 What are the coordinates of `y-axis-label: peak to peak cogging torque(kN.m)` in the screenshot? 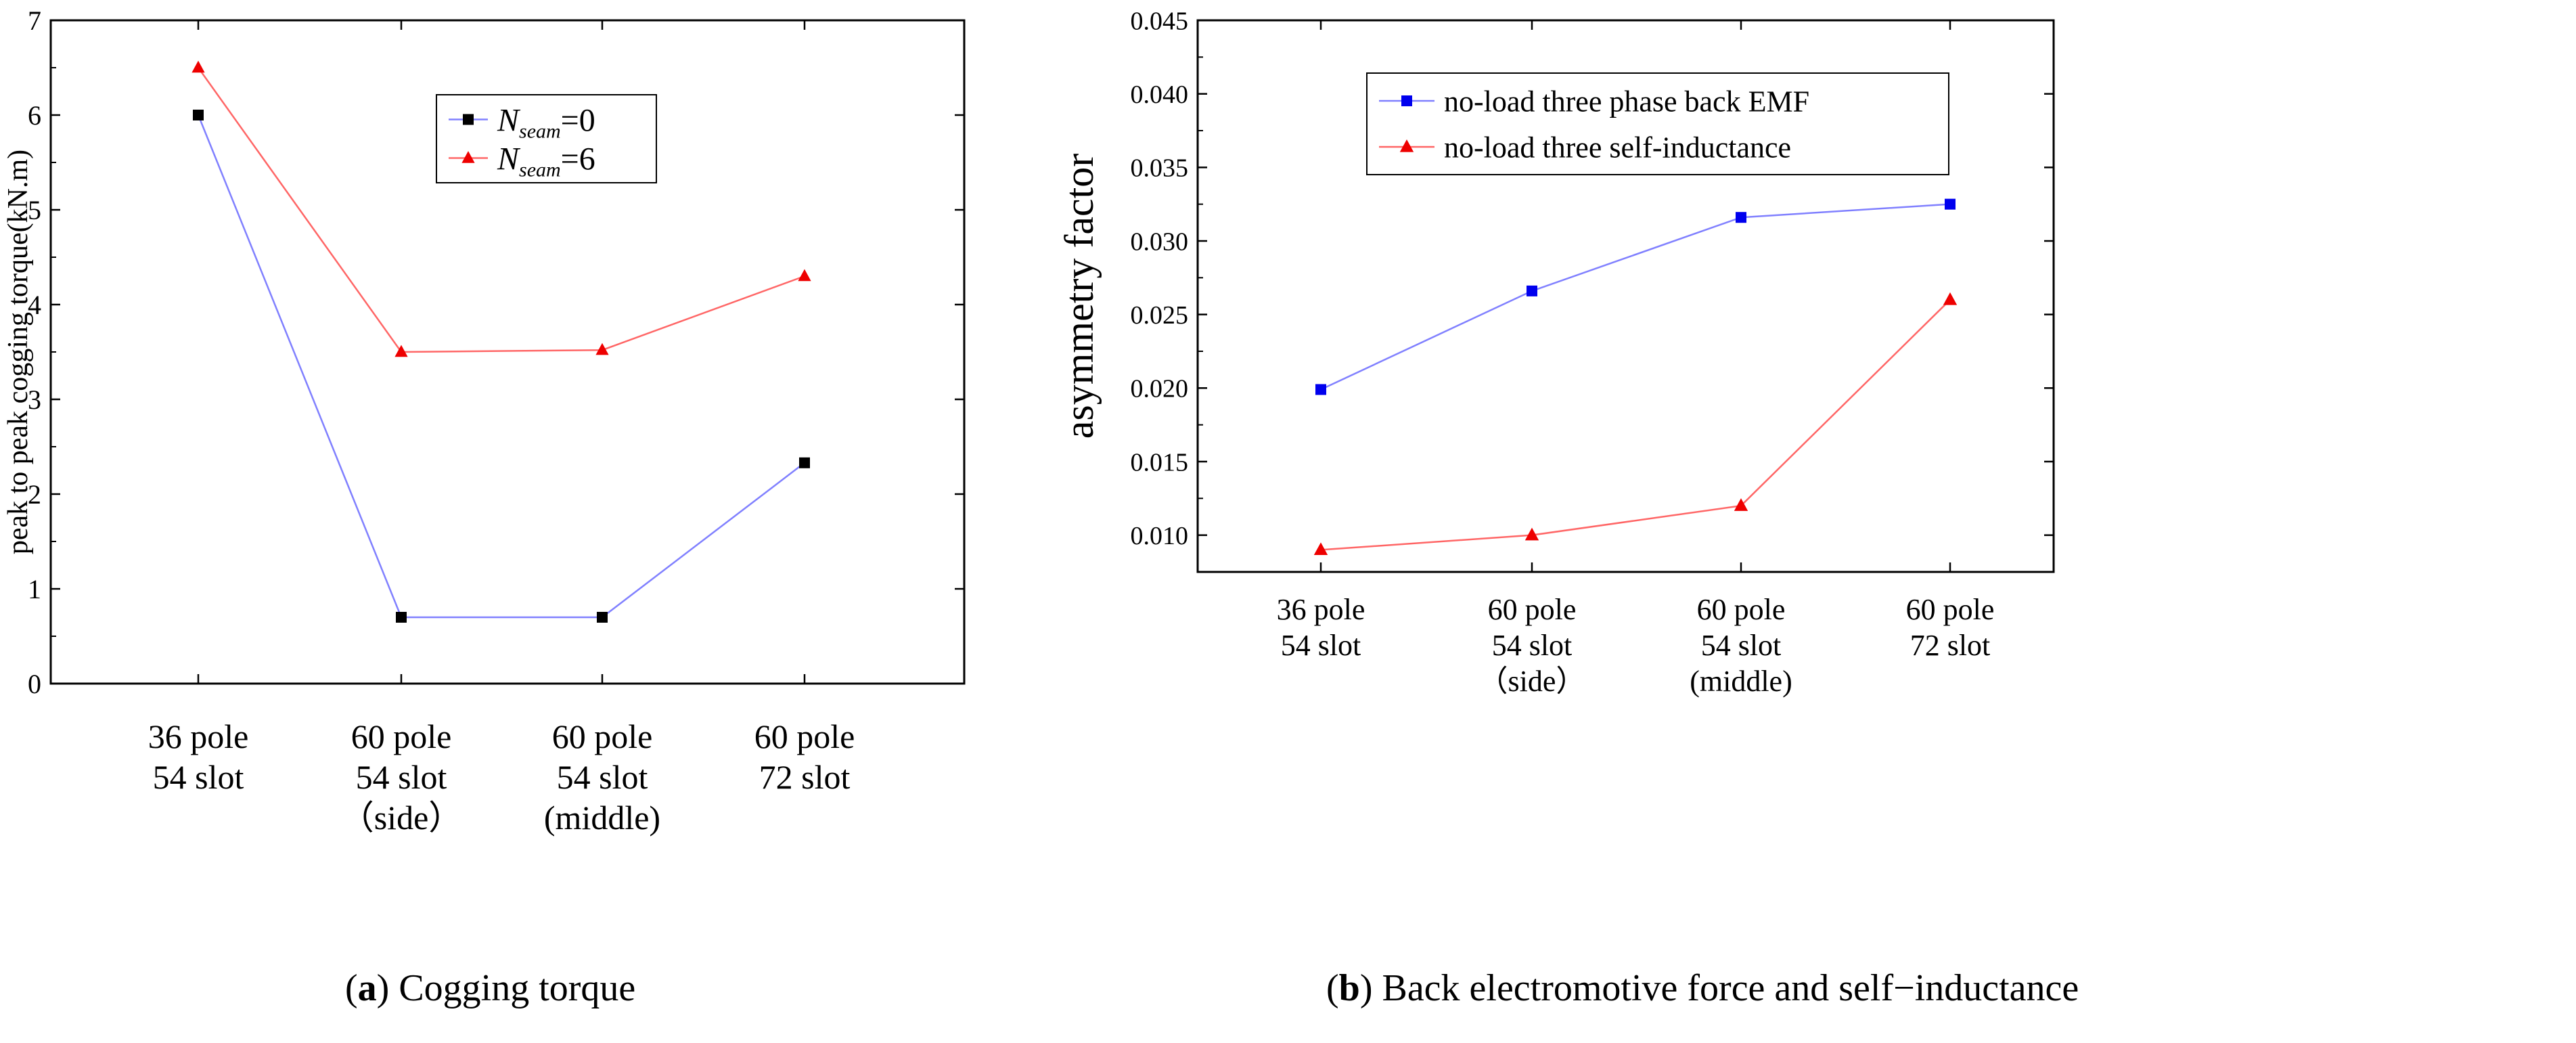 It's located at (18, 352).